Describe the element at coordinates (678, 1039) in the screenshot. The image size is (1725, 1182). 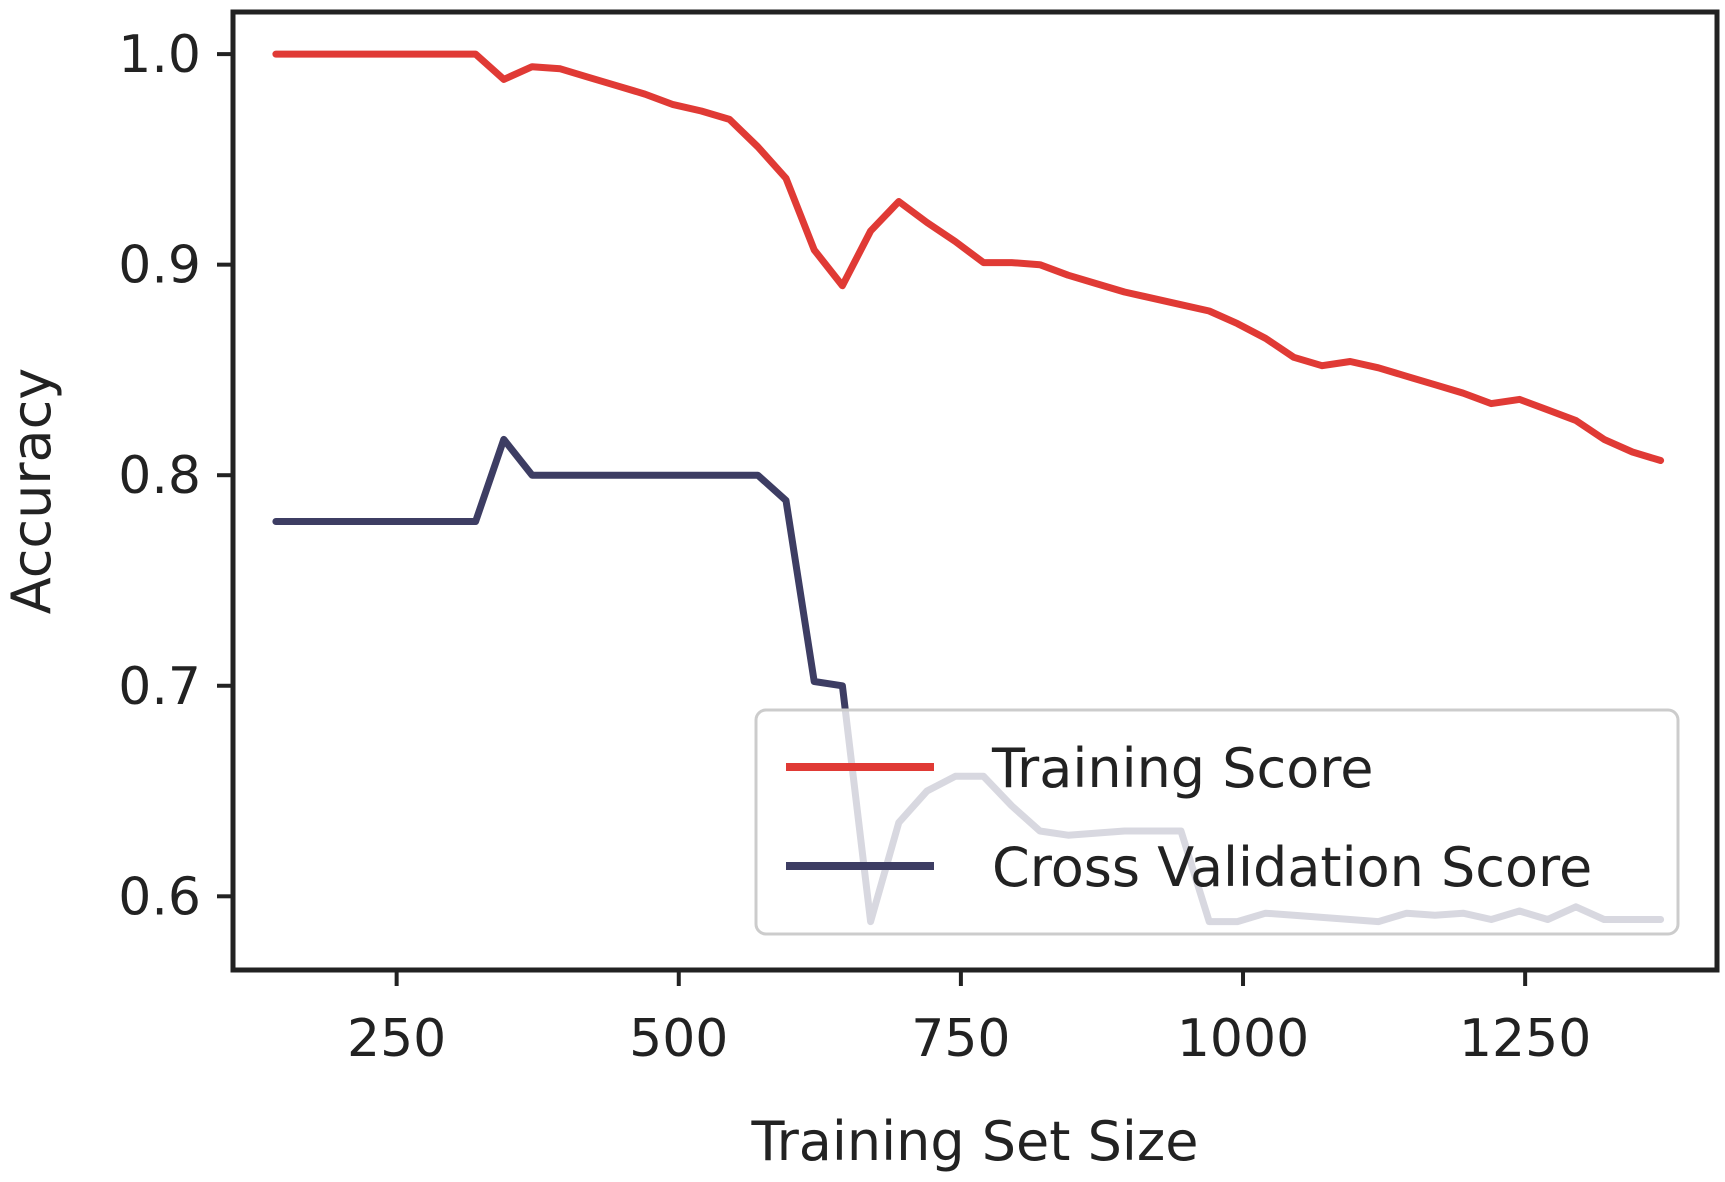
I see `x-tick-label: 500` at that location.